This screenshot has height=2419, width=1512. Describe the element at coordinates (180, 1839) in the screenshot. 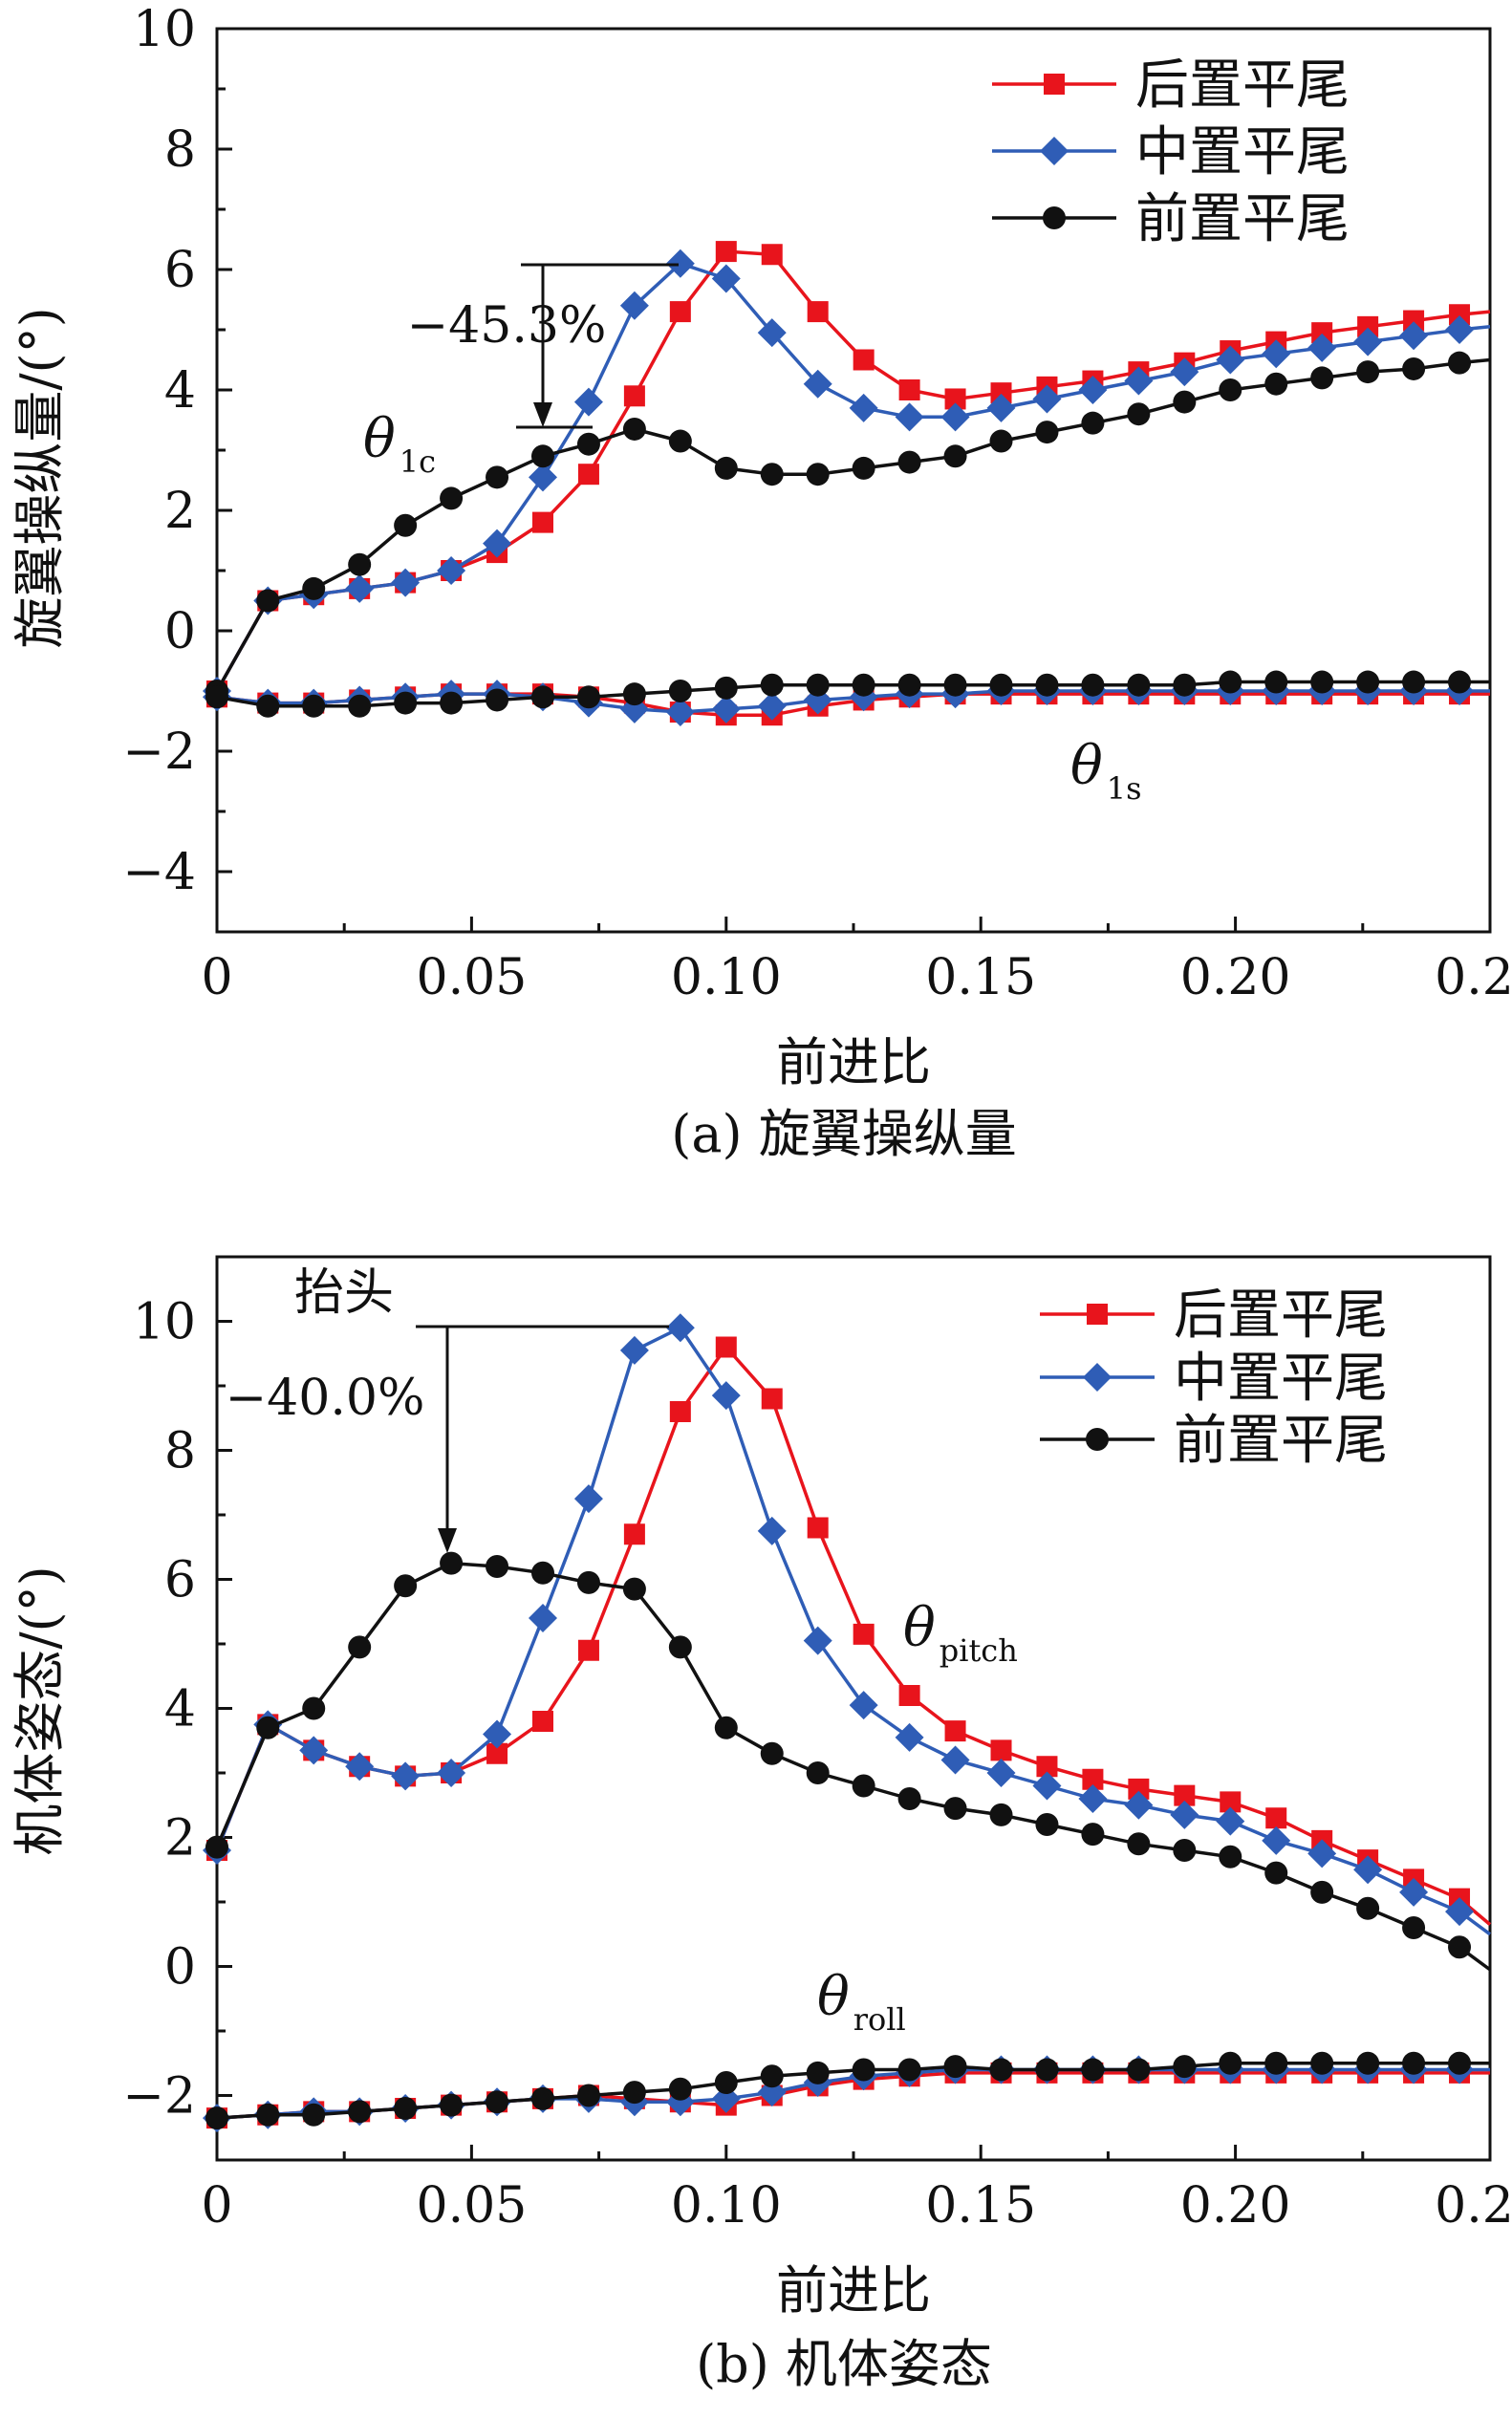

I see `y-tick-label: 2` at that location.